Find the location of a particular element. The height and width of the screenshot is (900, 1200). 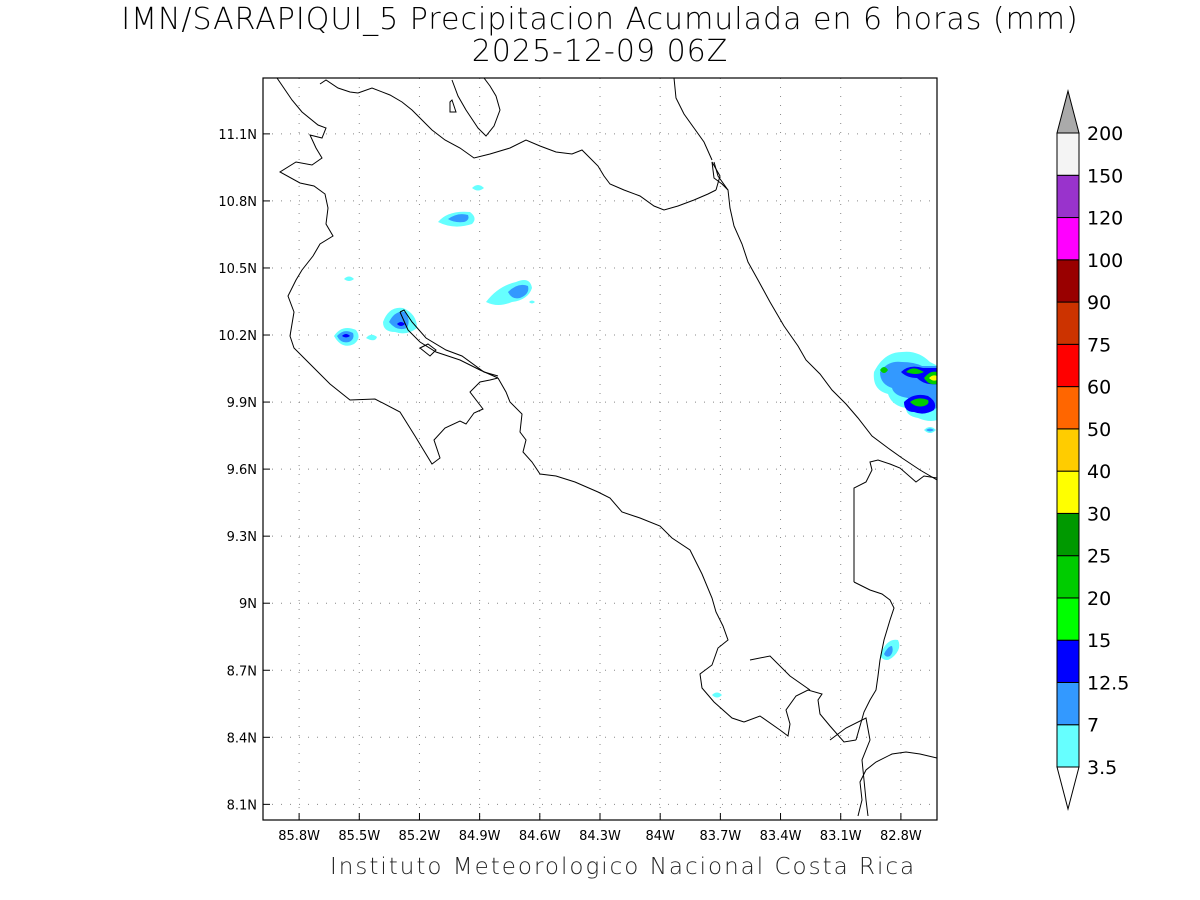

colorbar-label: 200 is located at coordinates (1105, 134).